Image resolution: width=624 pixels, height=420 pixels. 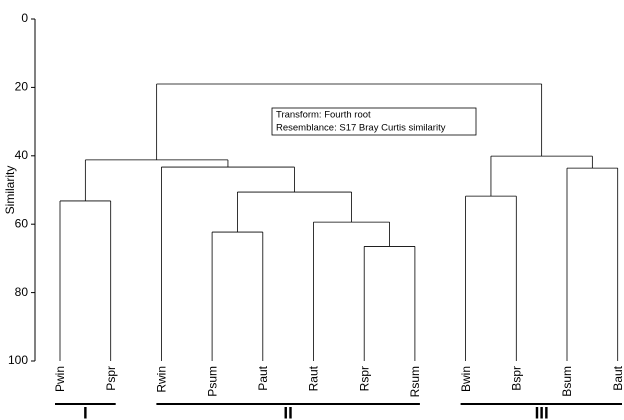 I want to click on leaf-label: Baut, so click(x=617, y=377).